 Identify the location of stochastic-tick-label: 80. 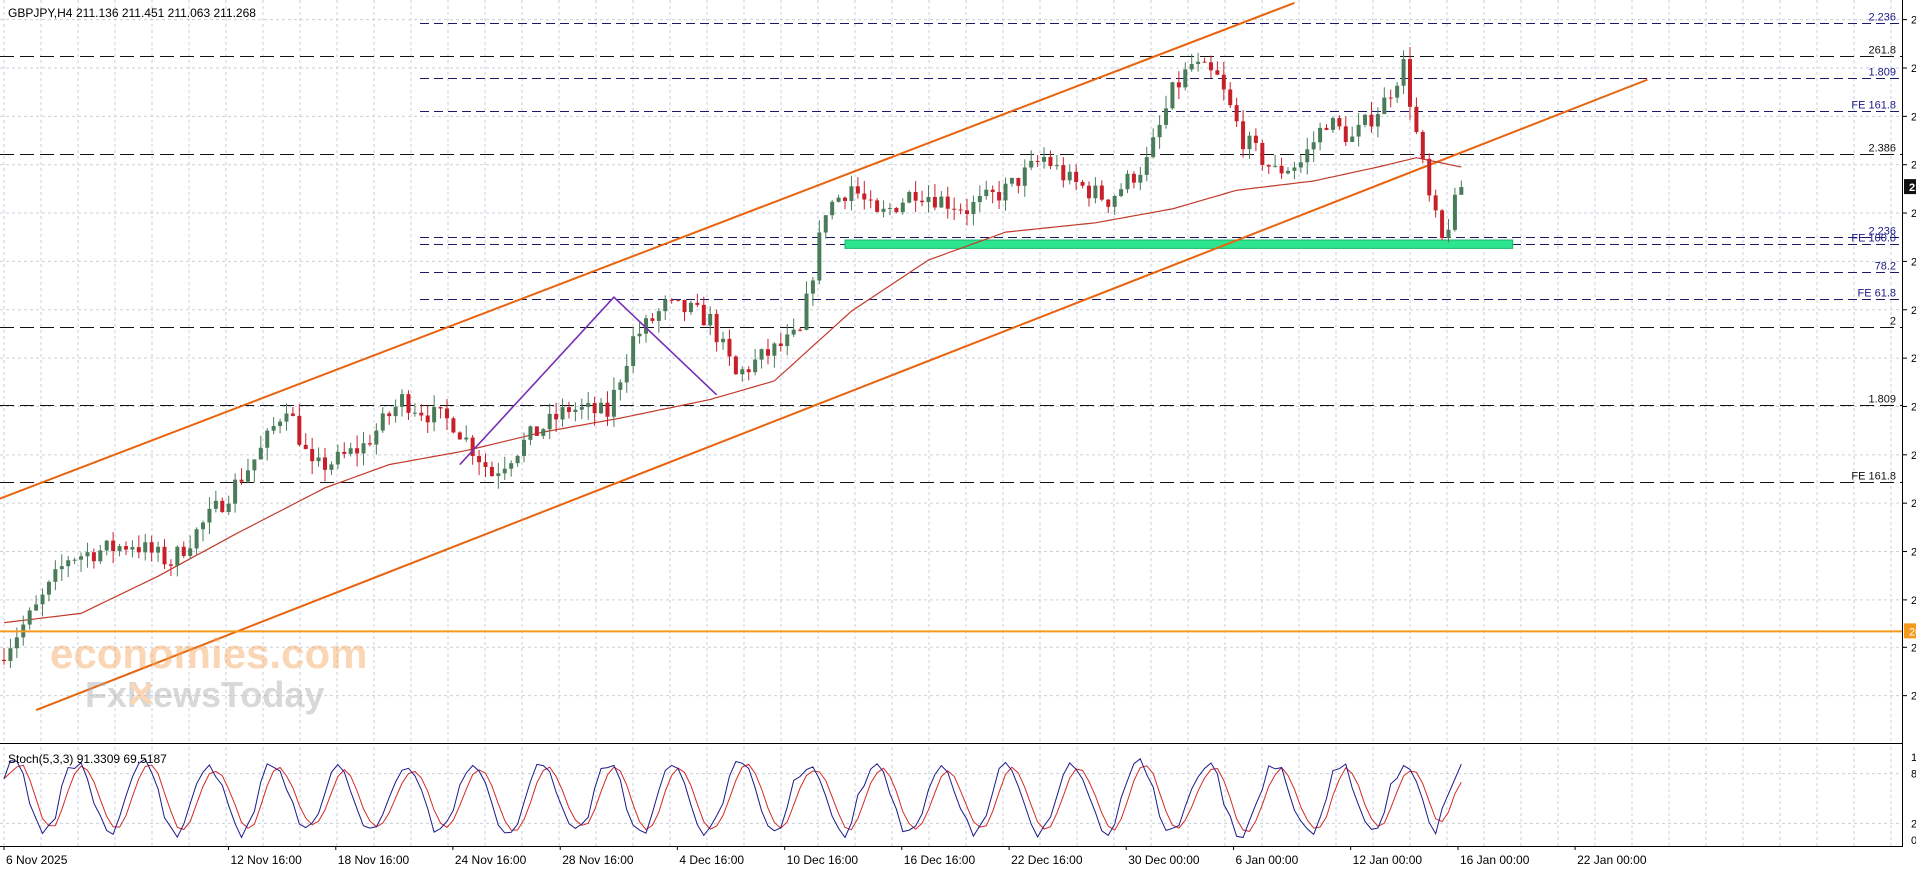
(1913, 775).